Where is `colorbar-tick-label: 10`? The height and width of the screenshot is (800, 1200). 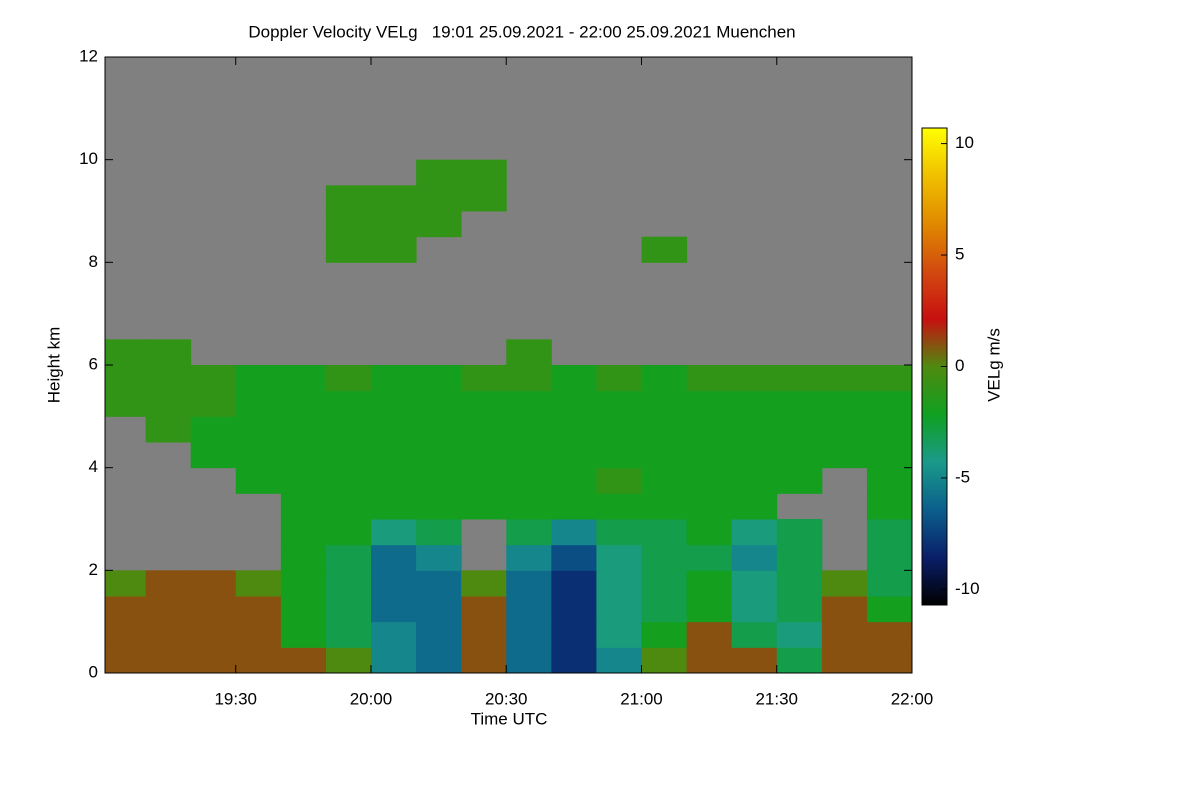 colorbar-tick-label: 10 is located at coordinates (964, 142).